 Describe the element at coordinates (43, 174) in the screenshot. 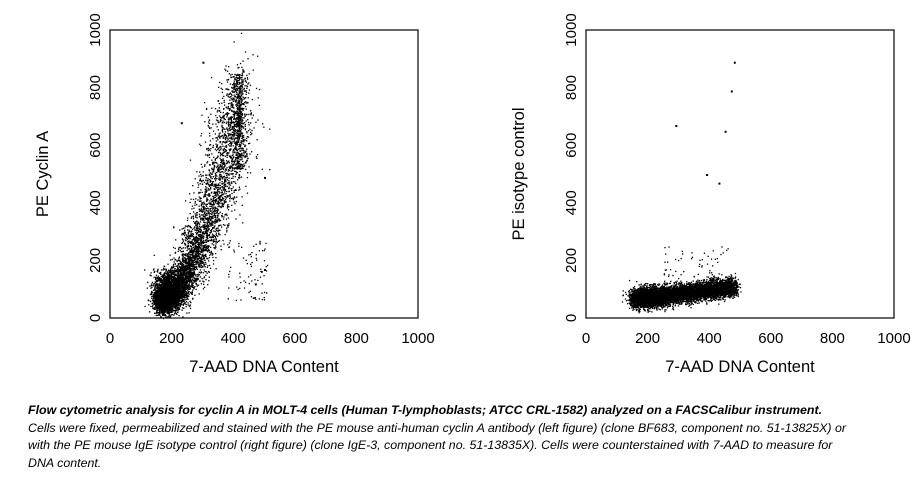

I see `y-axis-label: PE Cyclin A` at that location.